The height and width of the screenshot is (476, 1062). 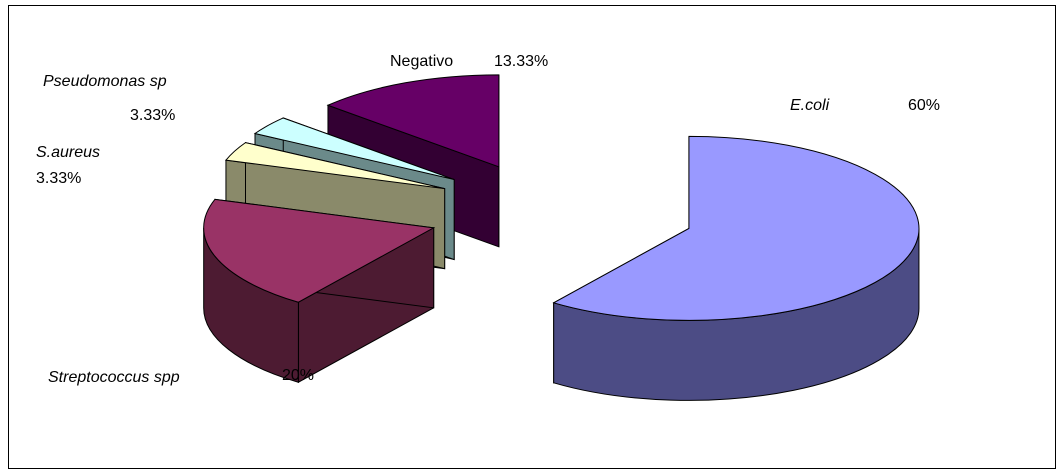 I want to click on label-pseudomonas-sp-value: 3.33%, so click(x=152, y=115).